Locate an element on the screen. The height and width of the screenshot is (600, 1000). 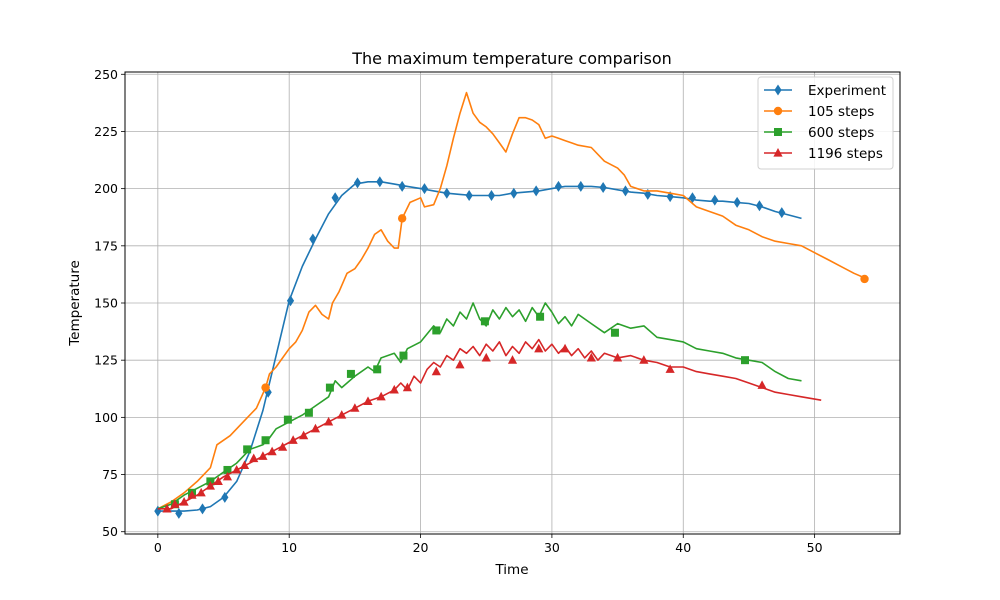
y-tick-label: 225 is located at coordinates (106, 131).